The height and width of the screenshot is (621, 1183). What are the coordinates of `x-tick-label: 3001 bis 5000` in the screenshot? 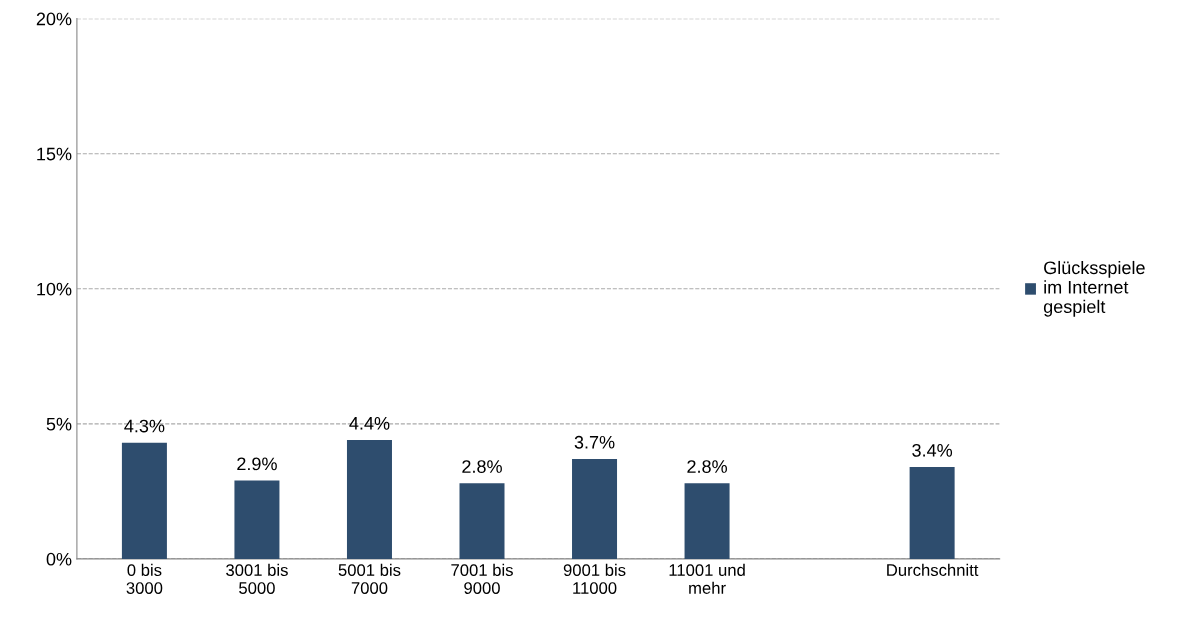 It's located at (257, 578).